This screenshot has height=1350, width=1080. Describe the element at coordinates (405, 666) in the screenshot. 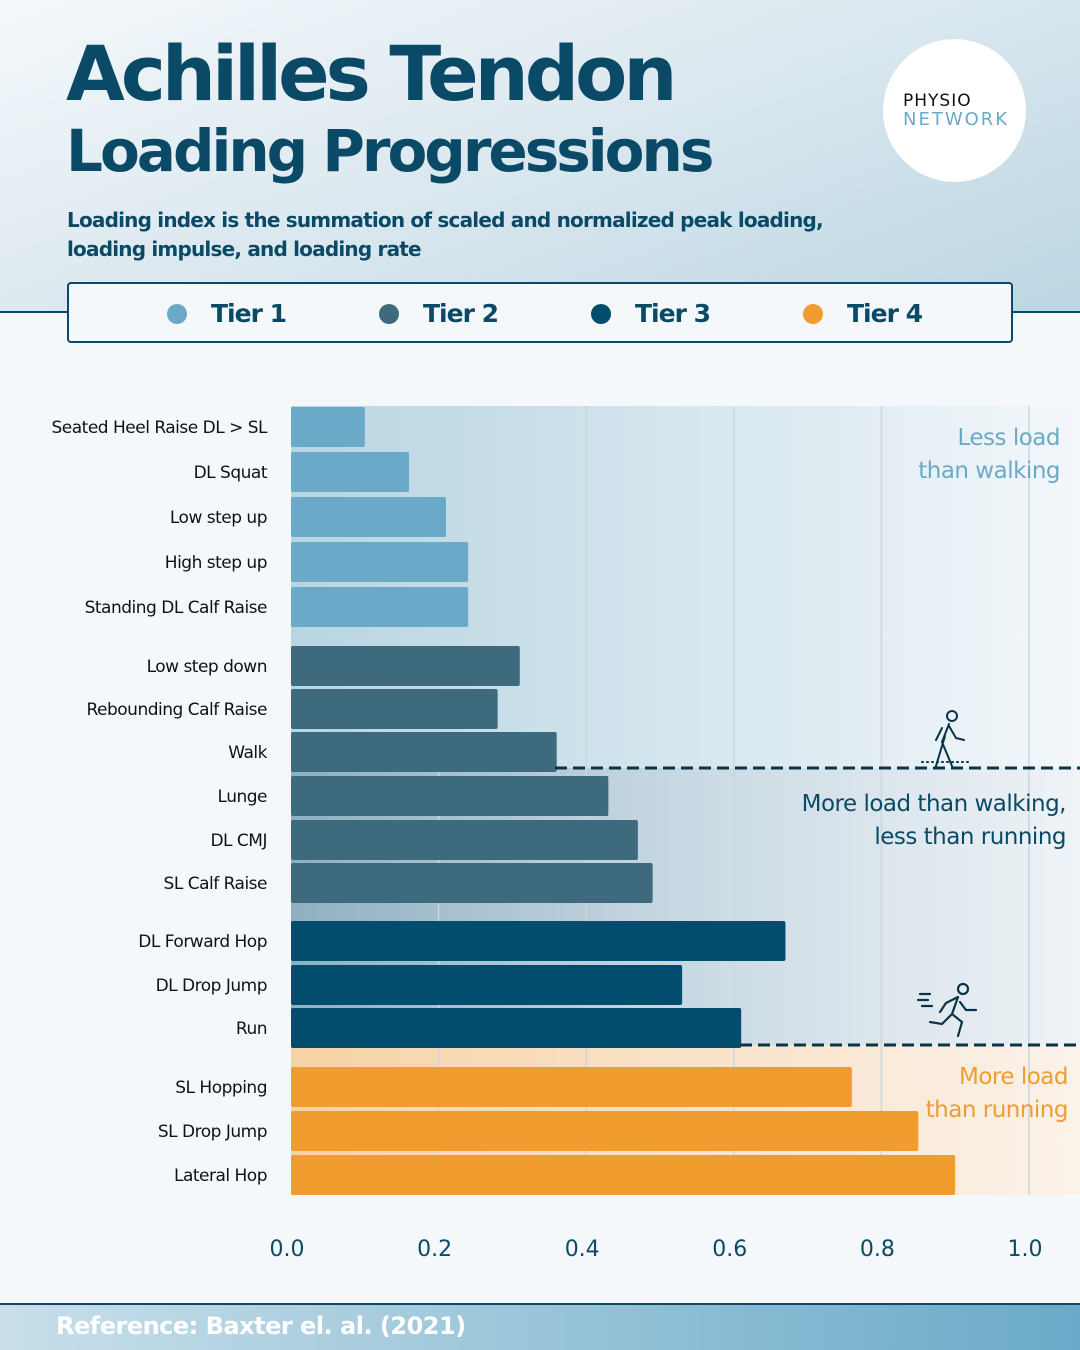

I see `bar-low-step-down` at that location.